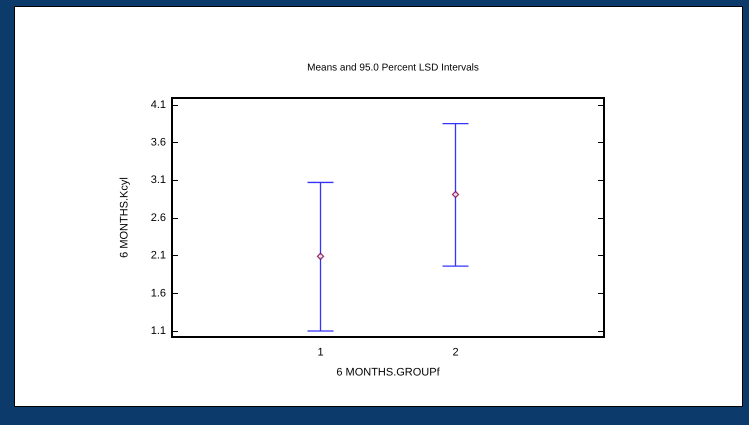 The width and height of the screenshot is (749, 425). Describe the element at coordinates (393, 68) in the screenshot. I see `chart-title: Means and 95.0 Percent LSD Intervals` at that location.